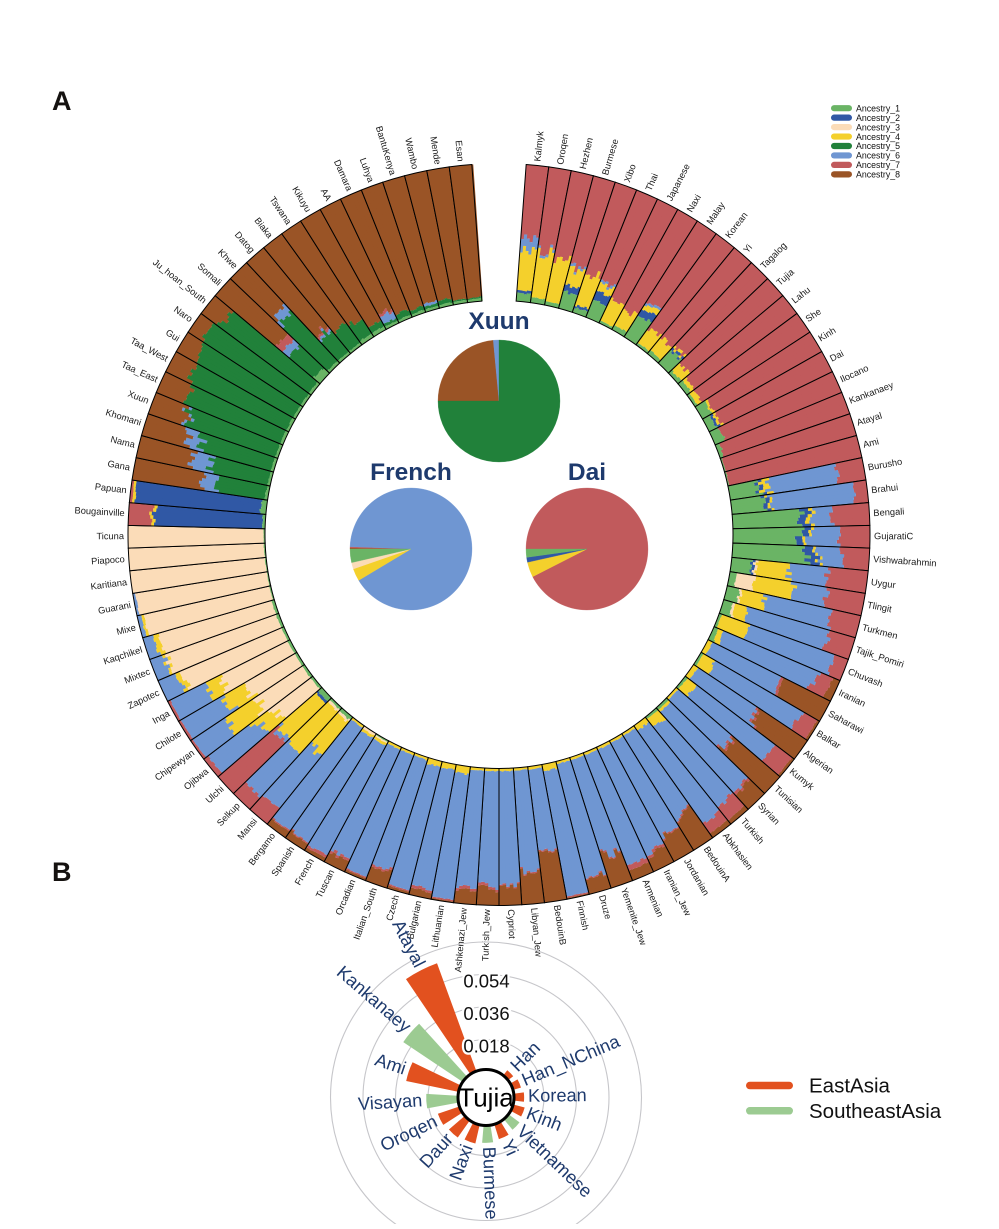  What do you see at coordinates (878, 156) in the screenshot?
I see `legend-label: Ancestry_6` at bounding box center [878, 156].